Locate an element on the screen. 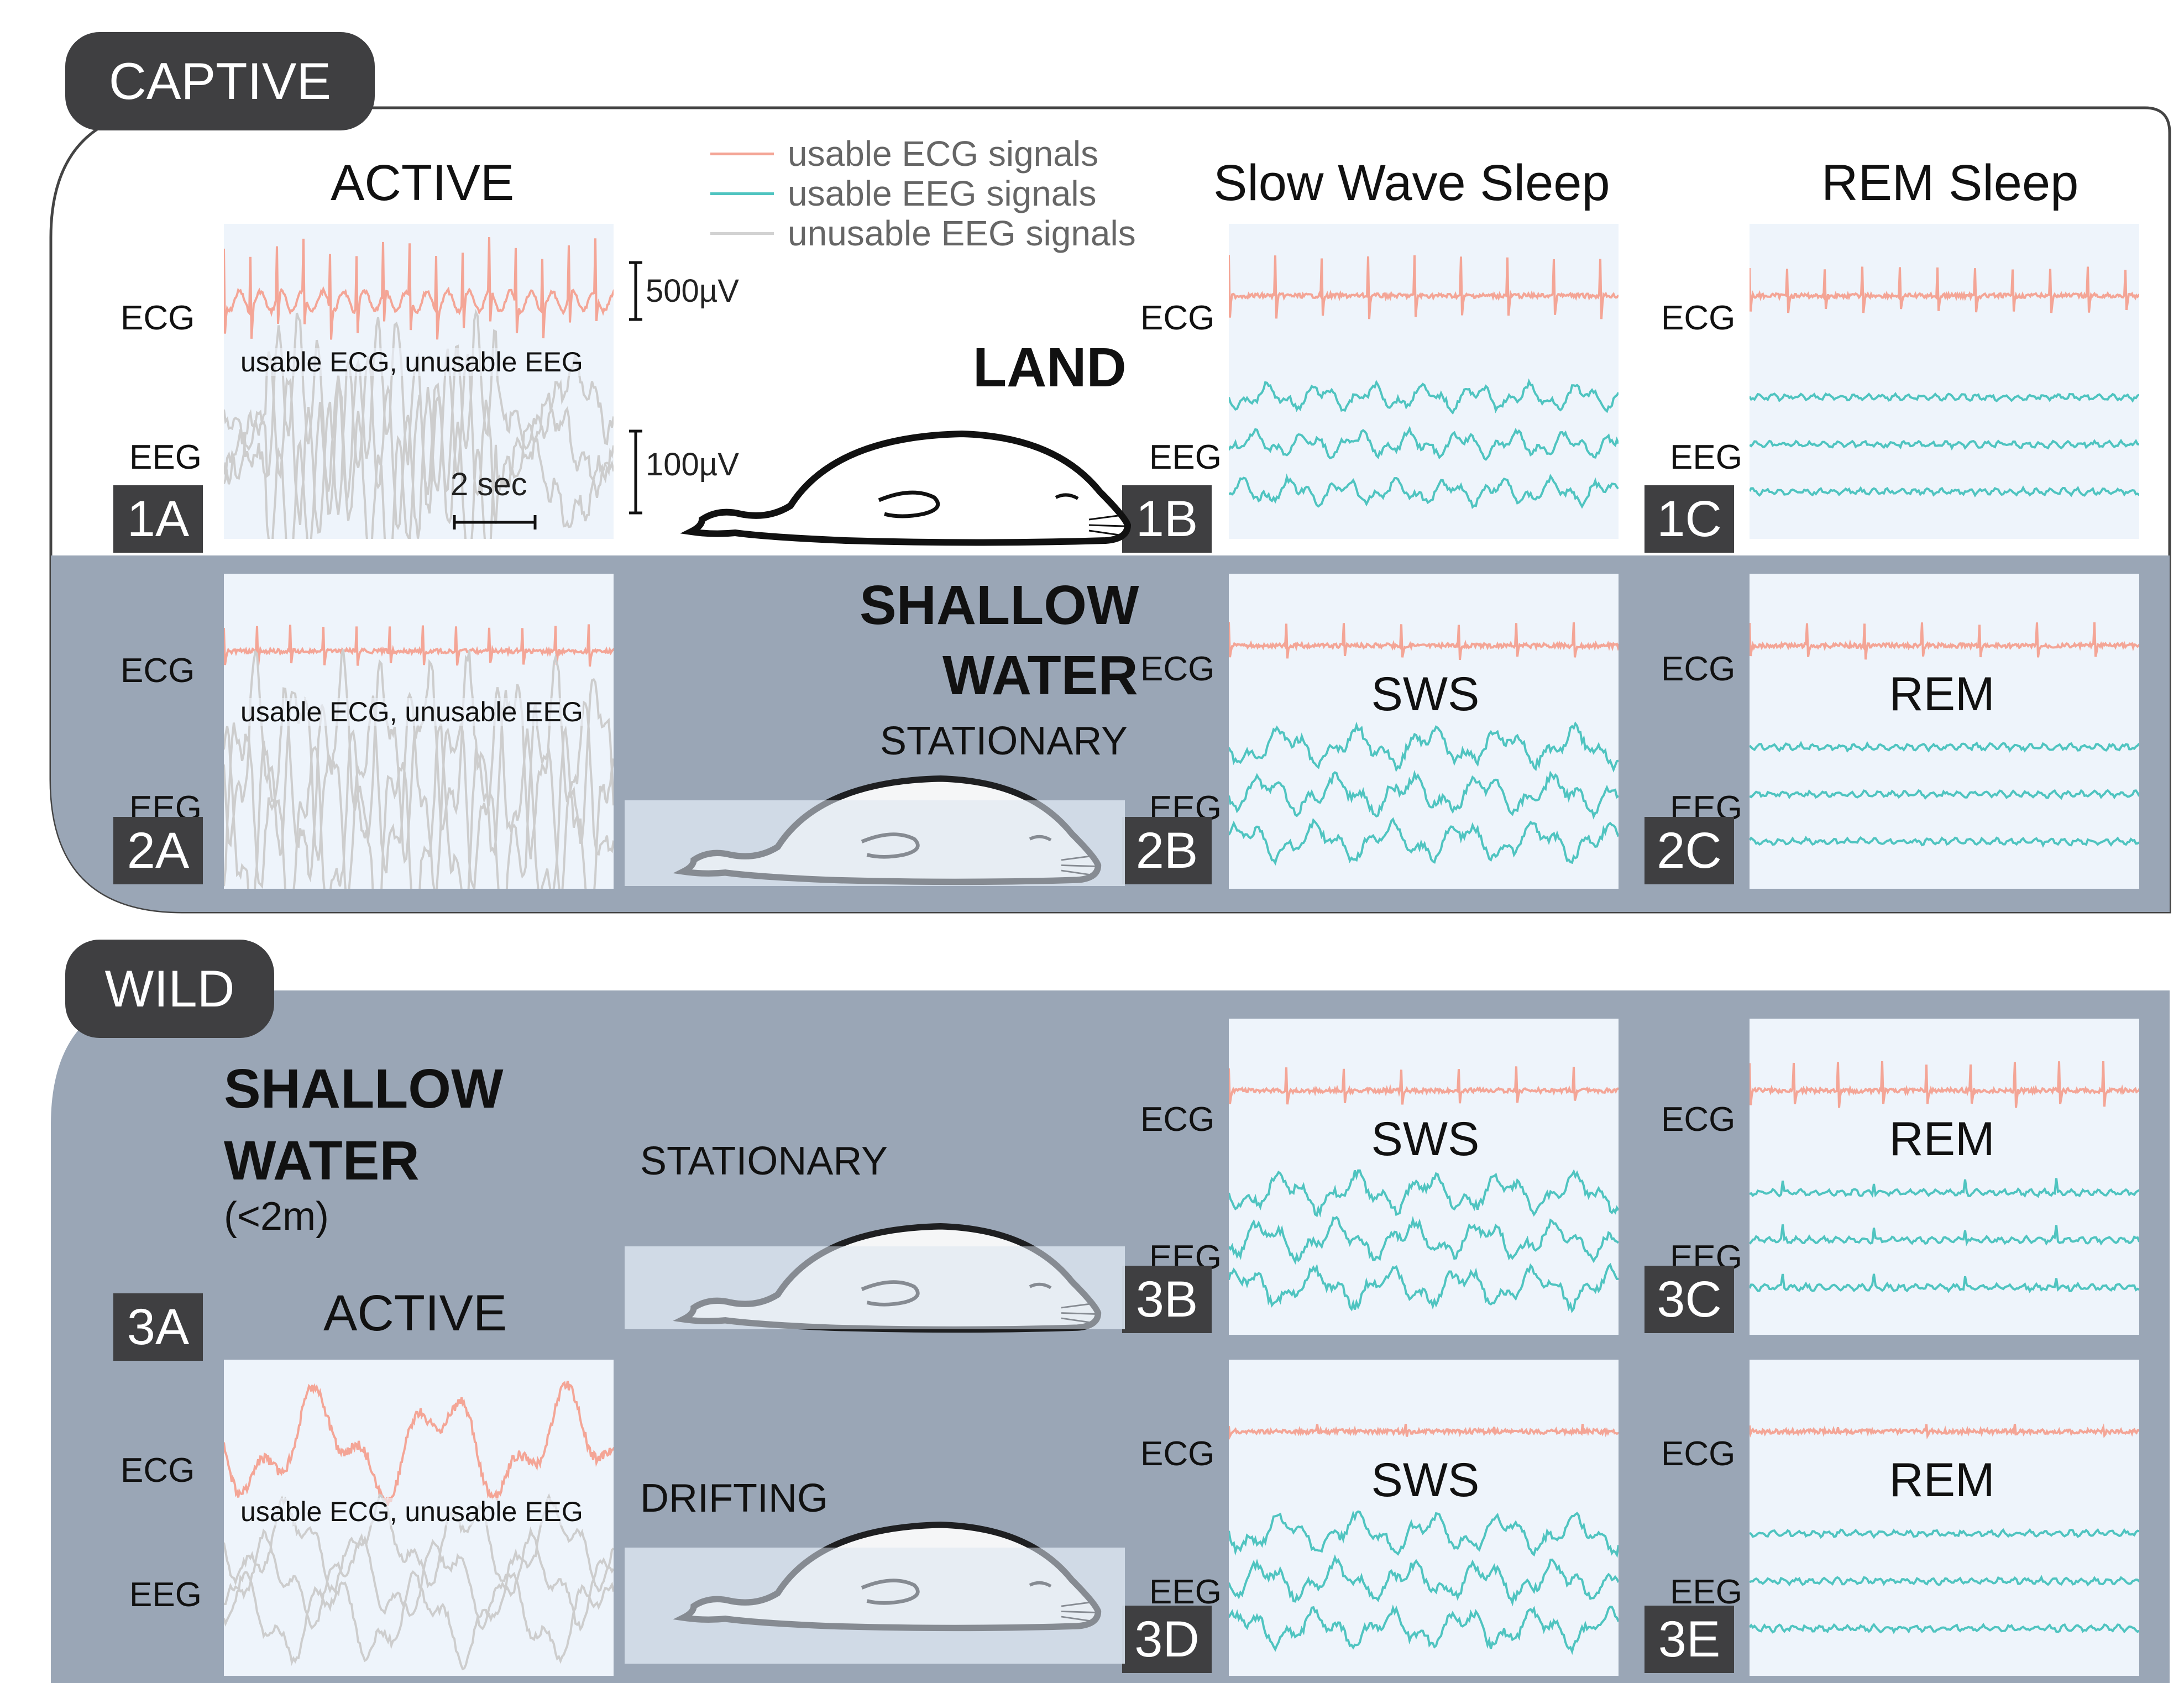  panel-p1b is located at coordinates (1424, 381).